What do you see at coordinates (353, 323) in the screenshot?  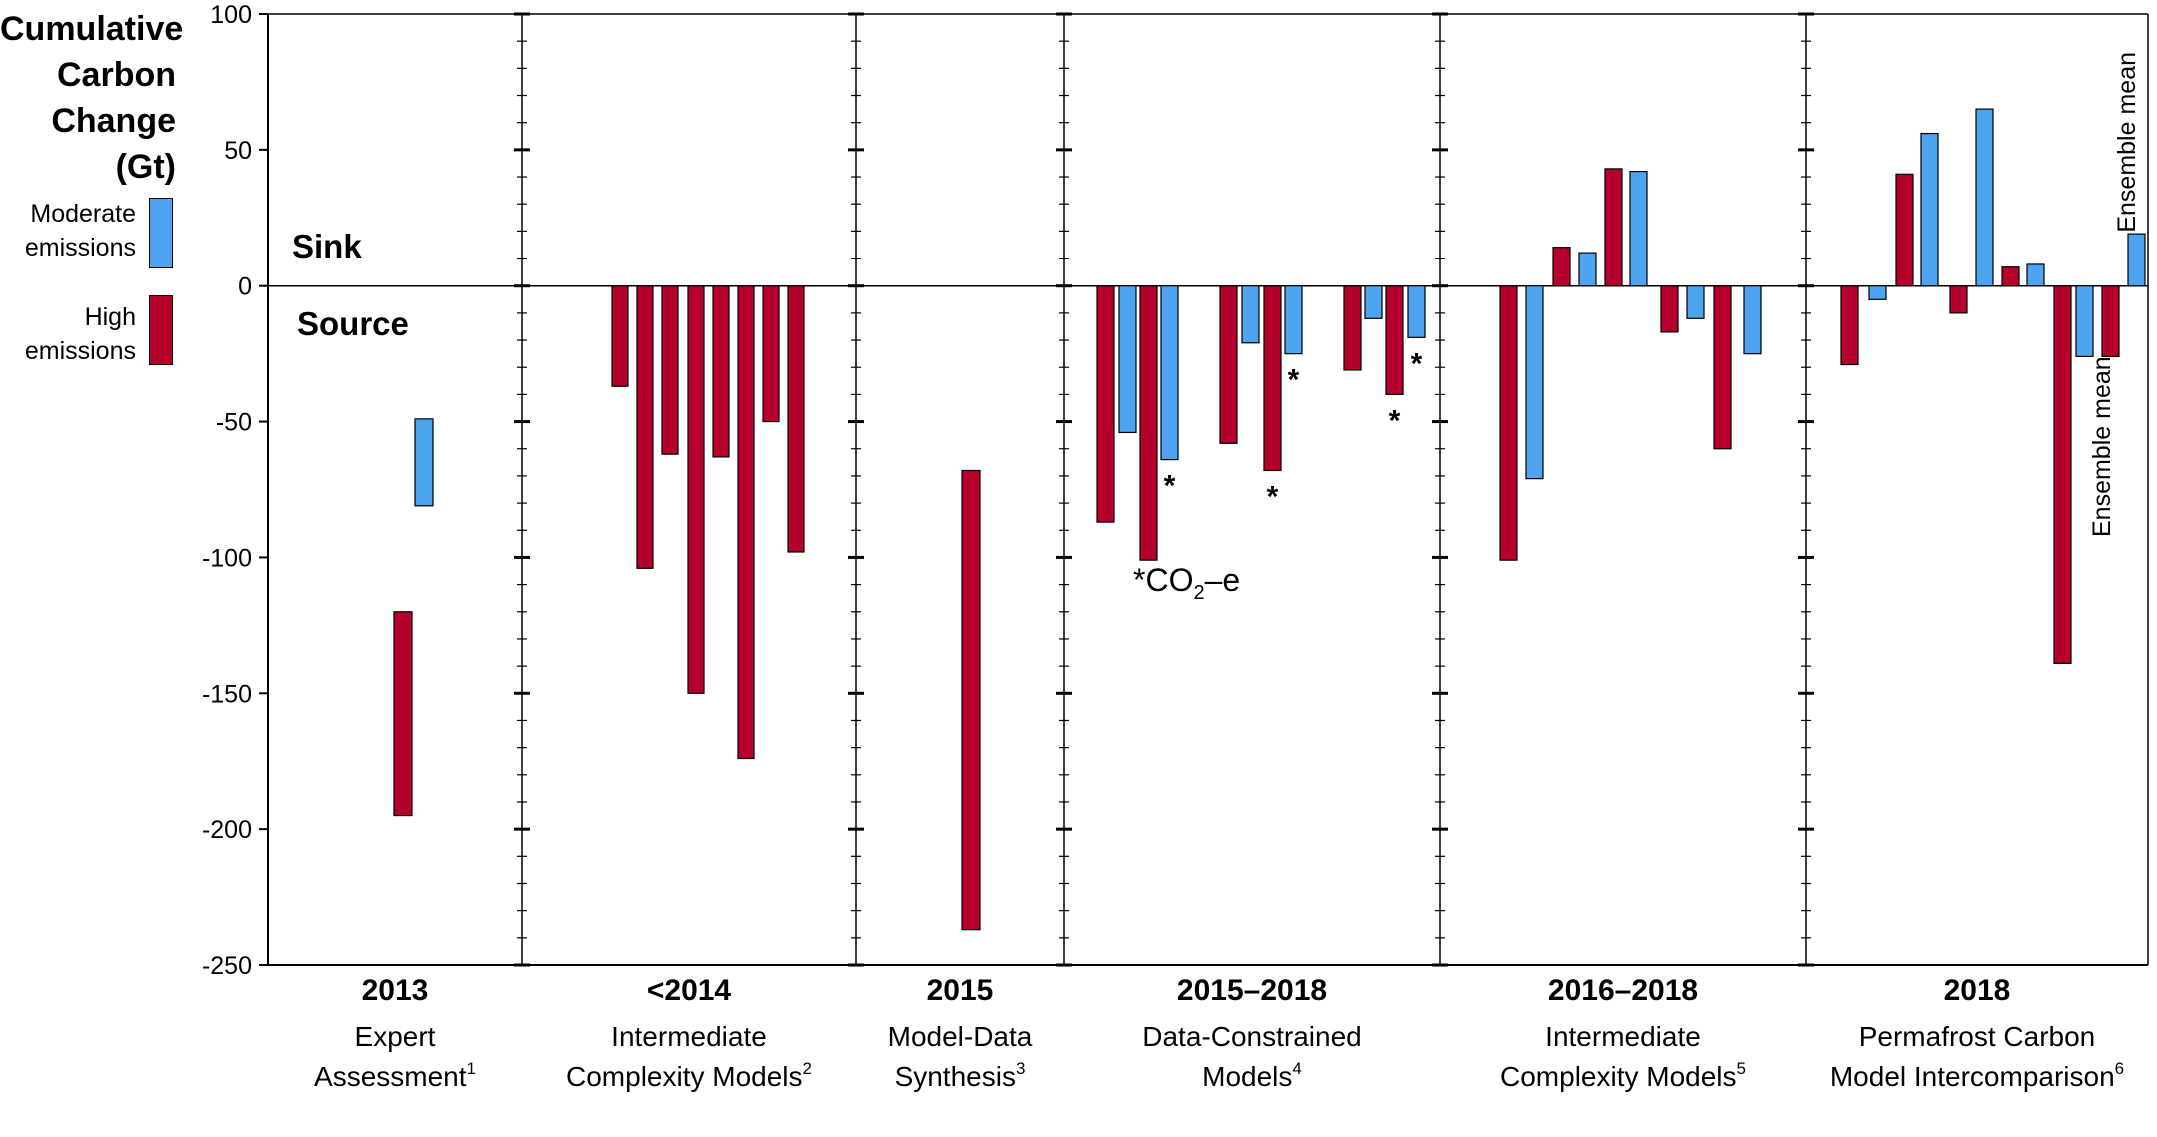 I see `source-label: Source` at bounding box center [353, 323].